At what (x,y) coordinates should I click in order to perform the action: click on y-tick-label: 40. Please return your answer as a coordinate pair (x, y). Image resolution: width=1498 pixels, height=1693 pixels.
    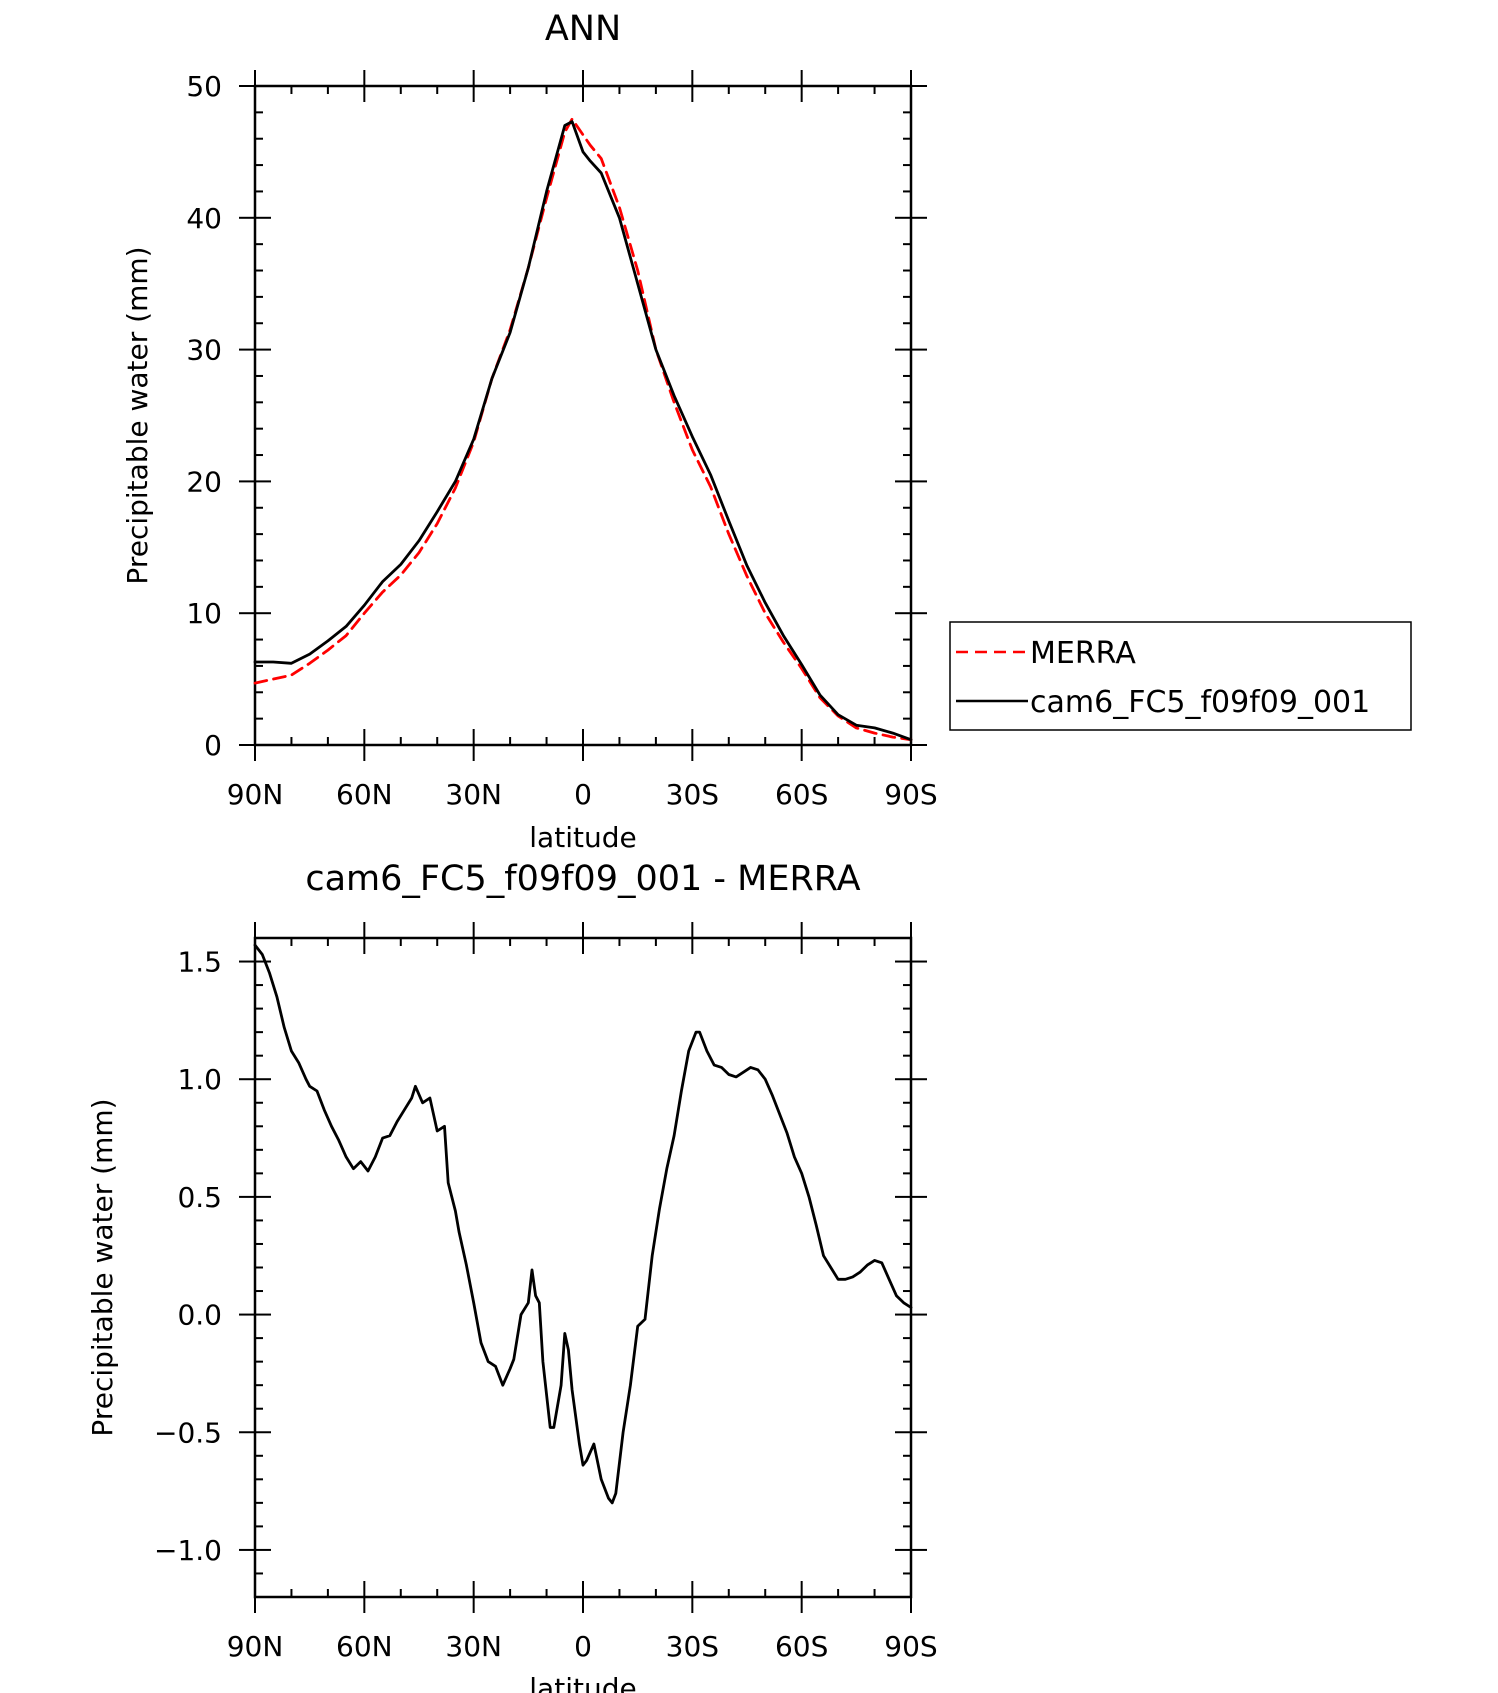
    Looking at the image, I should click on (204, 218).